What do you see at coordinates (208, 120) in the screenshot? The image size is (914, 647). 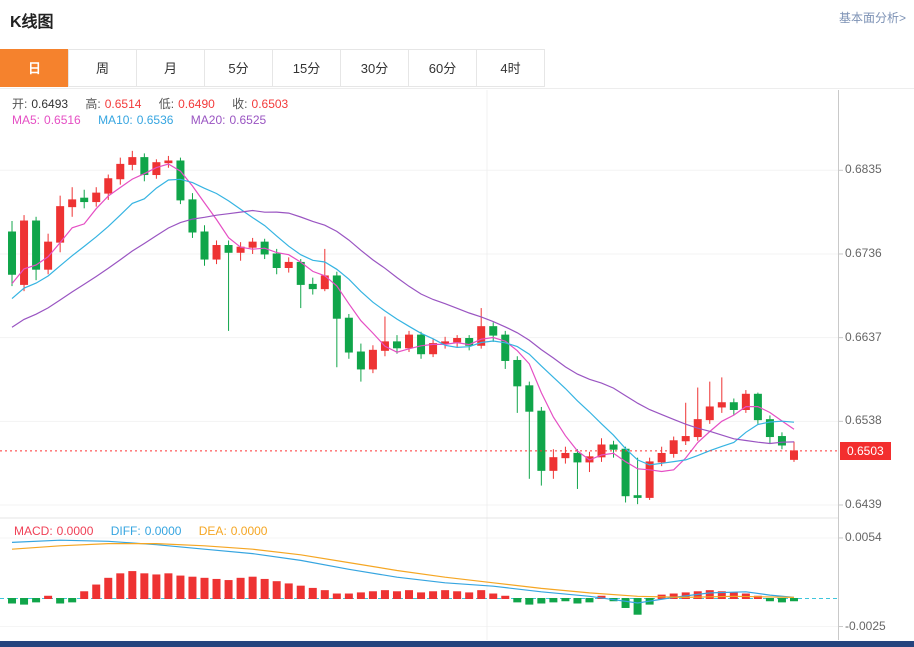 I see `ma20-label: MA20:` at bounding box center [208, 120].